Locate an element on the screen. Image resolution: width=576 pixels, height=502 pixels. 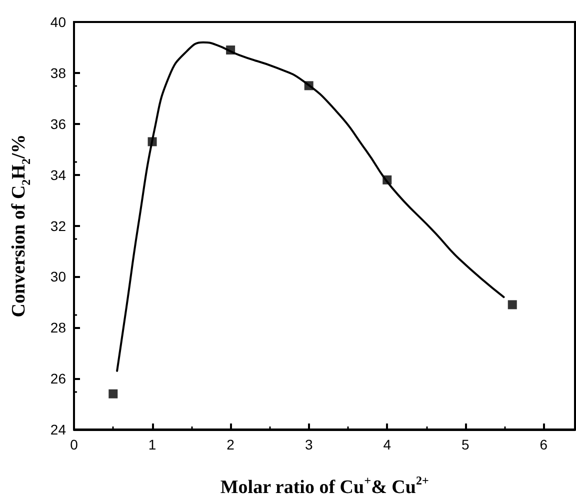
x-tick-label: 1 is located at coordinates (152, 444).